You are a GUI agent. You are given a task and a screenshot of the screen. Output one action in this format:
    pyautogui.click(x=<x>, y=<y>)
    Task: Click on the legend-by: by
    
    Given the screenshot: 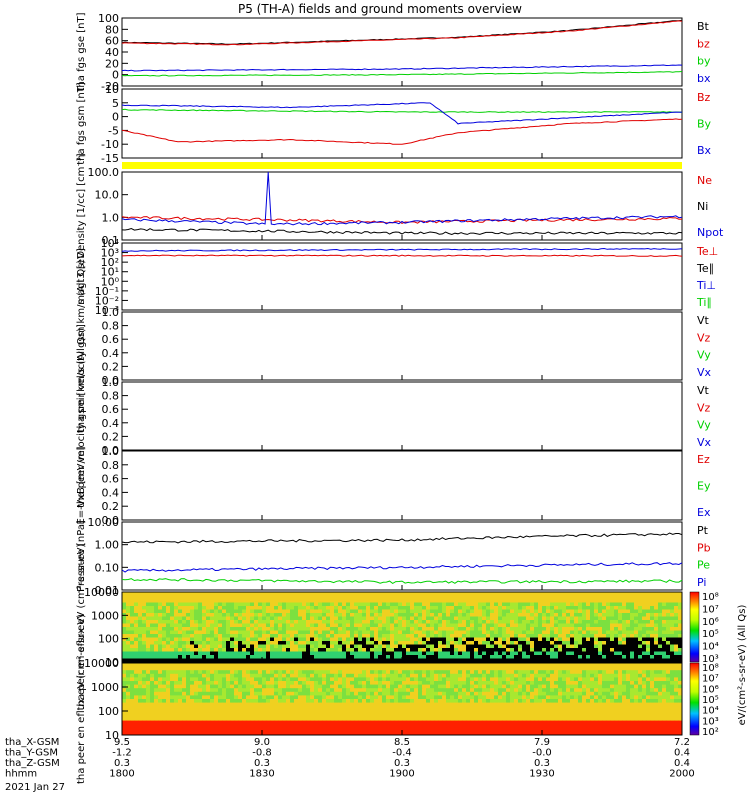 What is the action you would take?
    pyautogui.click(x=704, y=61)
    